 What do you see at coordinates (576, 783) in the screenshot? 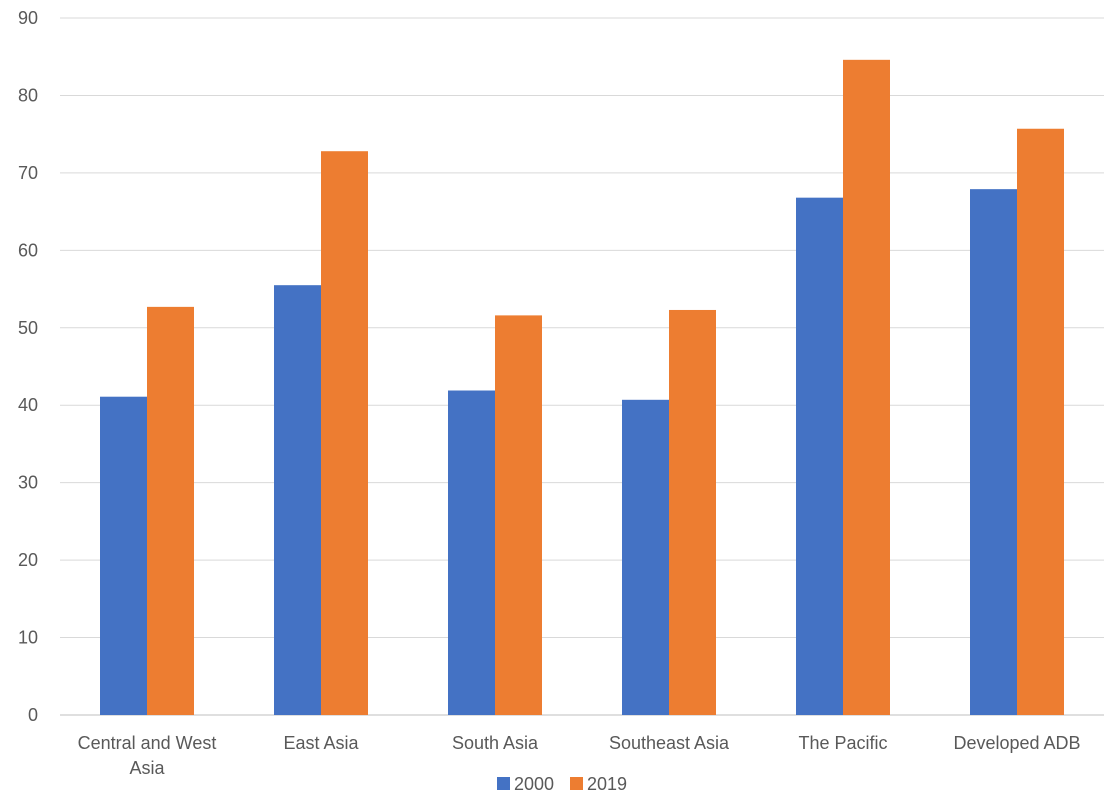
I see `legend-swatch-2019` at bounding box center [576, 783].